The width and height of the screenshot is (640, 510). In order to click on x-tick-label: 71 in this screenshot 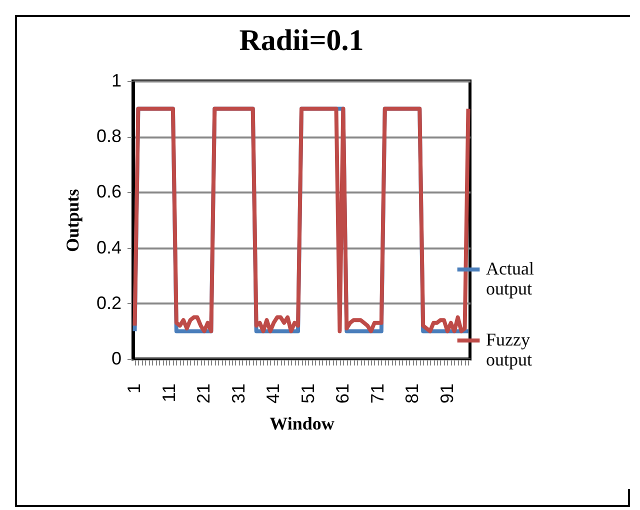, I will do `click(377, 394)`.